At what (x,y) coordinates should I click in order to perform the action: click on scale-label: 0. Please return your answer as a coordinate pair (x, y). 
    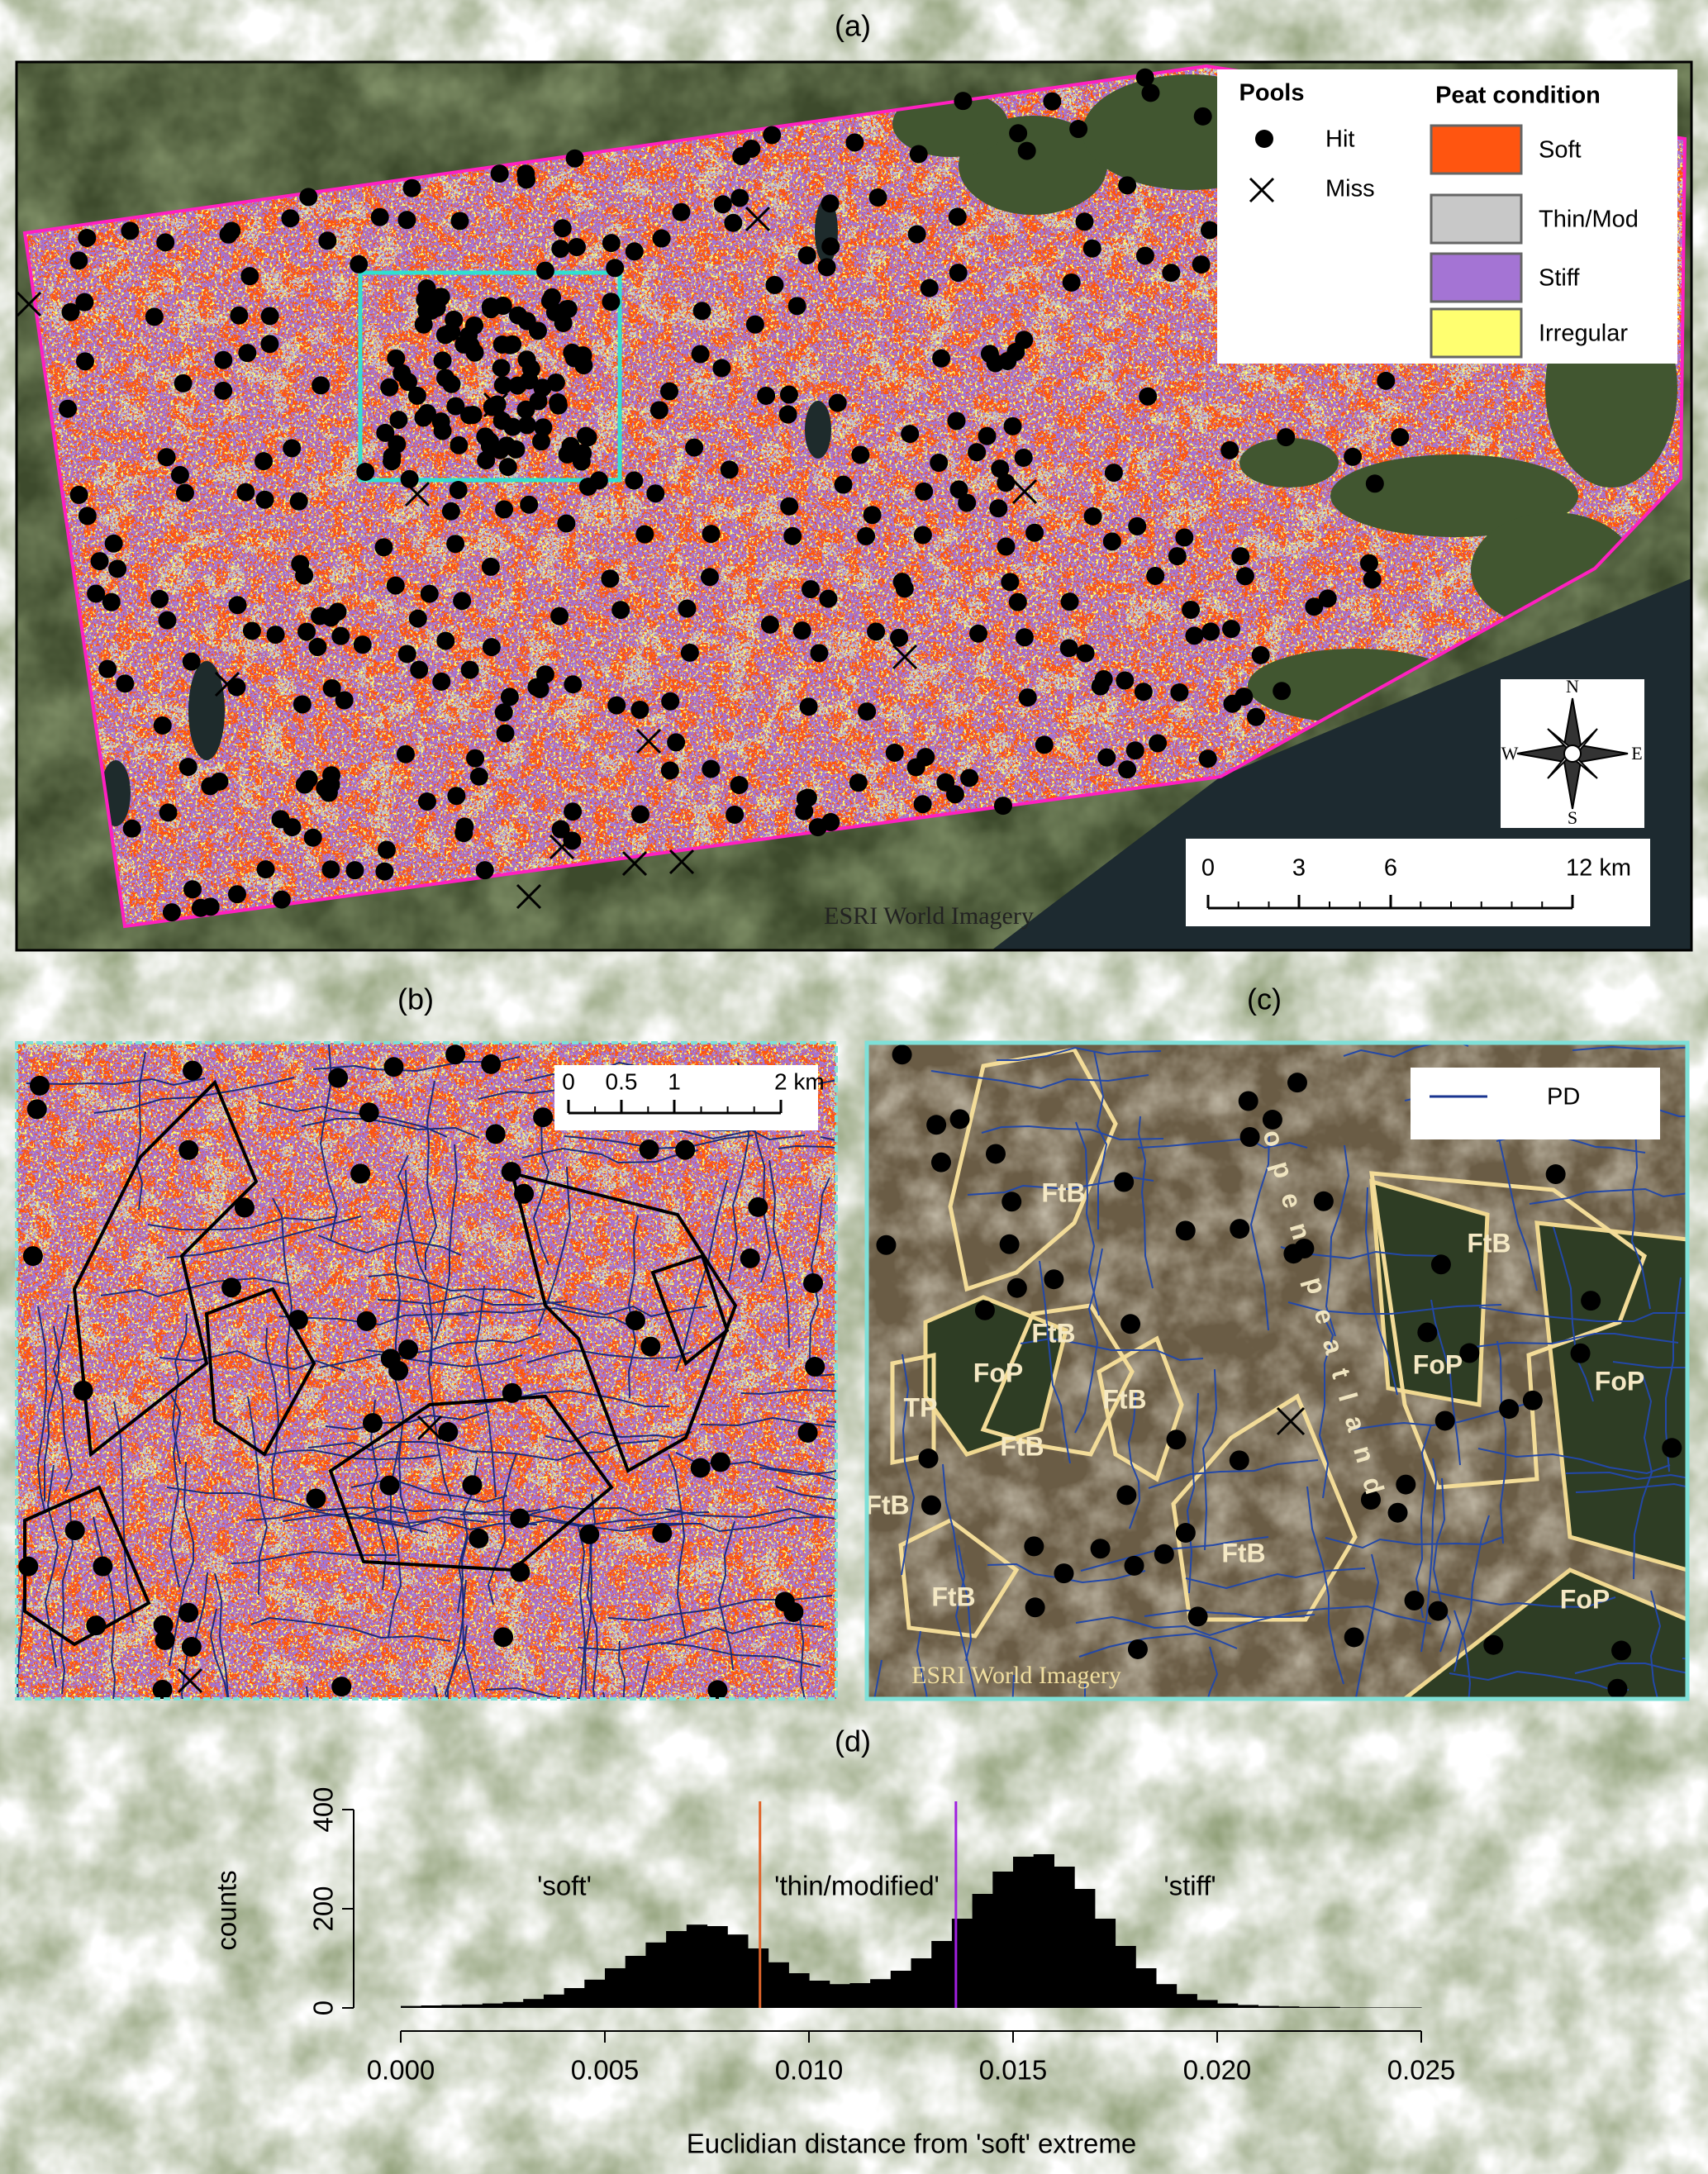
    Looking at the image, I should click on (1208, 868).